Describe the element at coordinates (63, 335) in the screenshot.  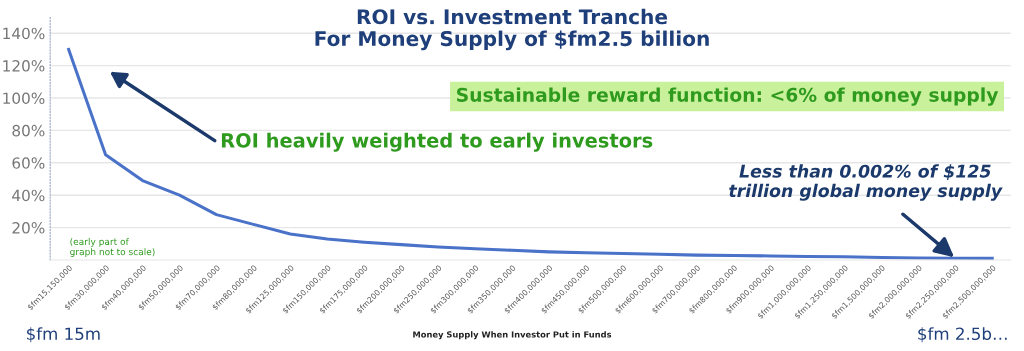
I see `text: $fm 15m` at that location.